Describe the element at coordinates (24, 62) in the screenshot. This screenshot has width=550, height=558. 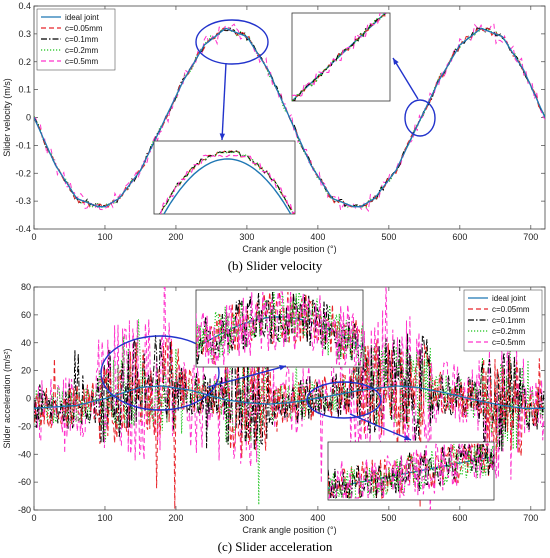
I see `y-tick-label: 0.2` at that location.